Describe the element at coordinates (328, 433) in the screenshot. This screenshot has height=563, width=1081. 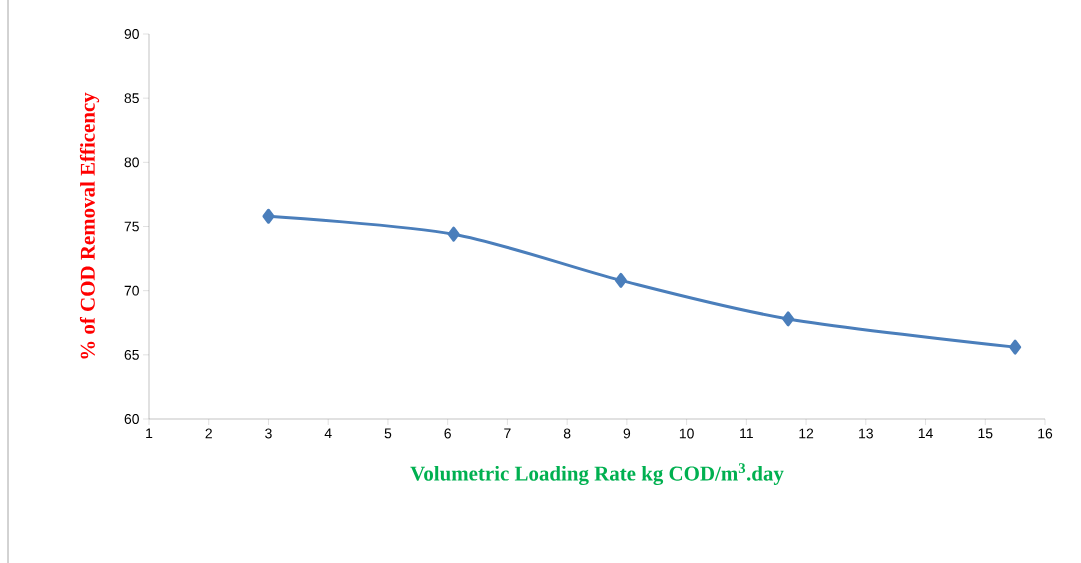
I see `x-tick-label: 4` at that location.